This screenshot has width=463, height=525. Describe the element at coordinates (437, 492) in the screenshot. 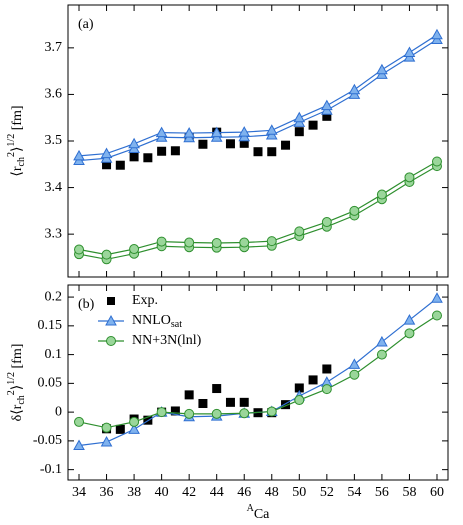

I see `x-tick-label: 60` at that location.